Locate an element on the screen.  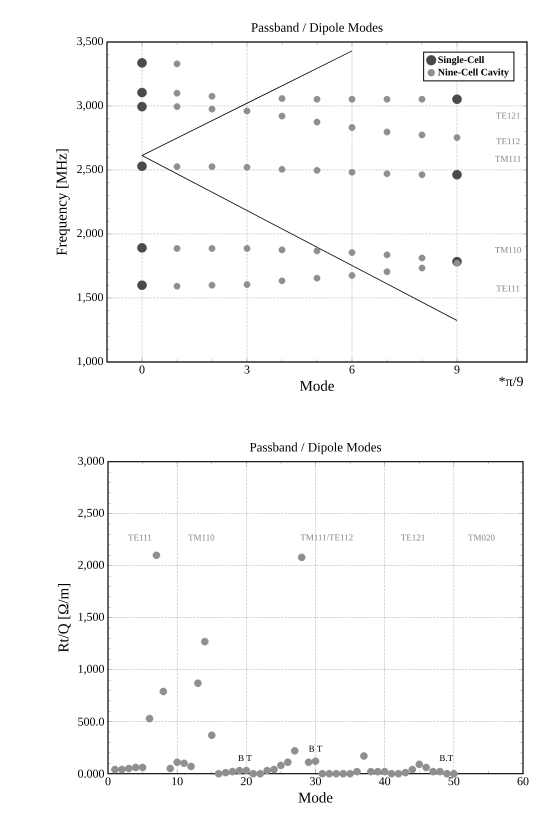
annotation: TE112 is located at coordinates (508, 141).